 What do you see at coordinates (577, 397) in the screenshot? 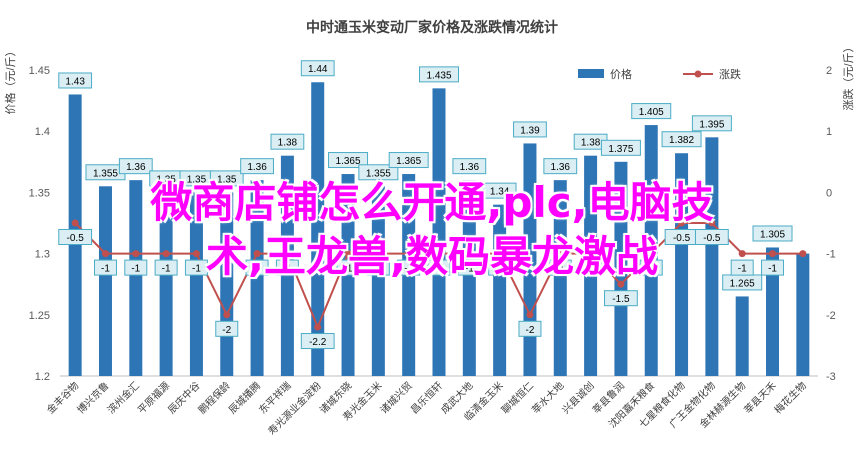
I see `x-tick-label: 兴县诚创` at bounding box center [577, 397].